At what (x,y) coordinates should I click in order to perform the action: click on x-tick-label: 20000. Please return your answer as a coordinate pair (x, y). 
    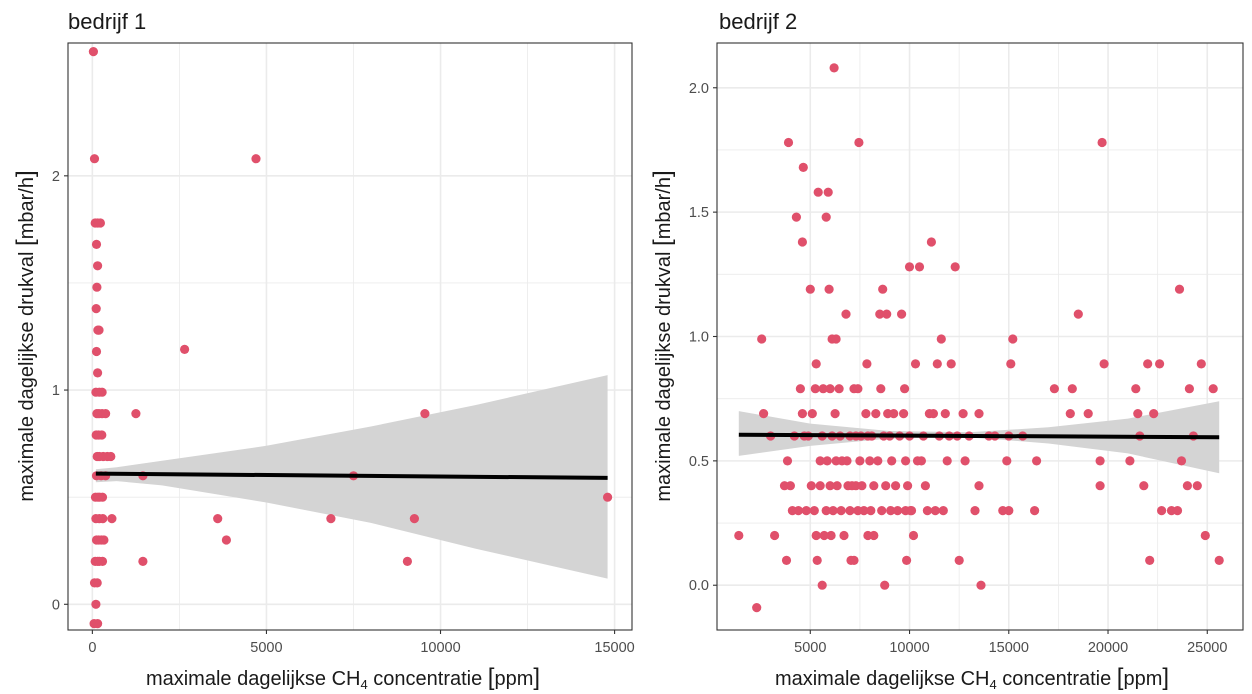
    Looking at the image, I should click on (1108, 648).